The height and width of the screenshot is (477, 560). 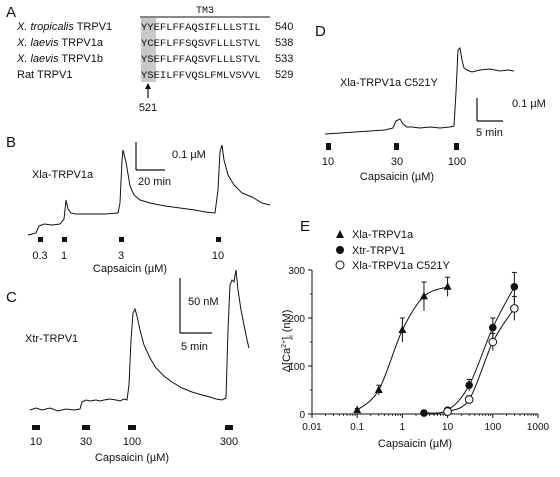 What do you see at coordinates (415, 444) in the screenshot?
I see `x-axis-title: Capsaicin (µM)` at bounding box center [415, 444].